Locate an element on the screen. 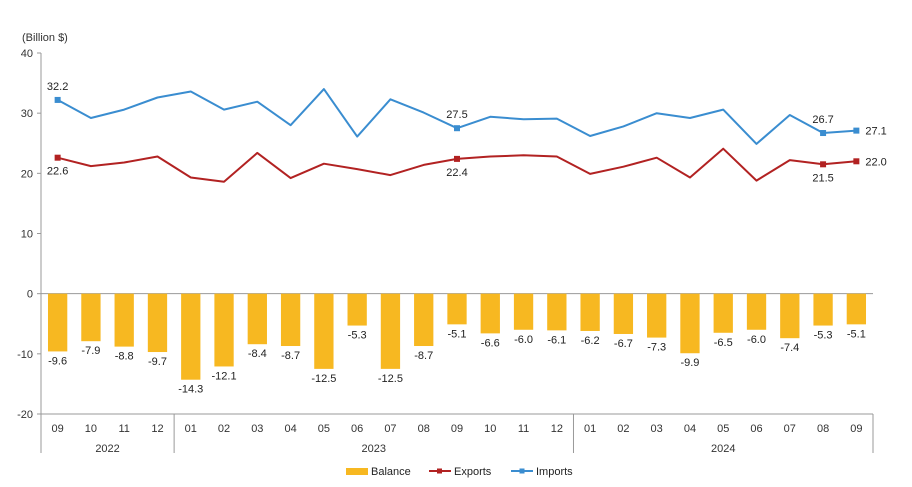 The height and width of the screenshot is (487, 912). imports-data-label: 32.2 is located at coordinates (57, 87).